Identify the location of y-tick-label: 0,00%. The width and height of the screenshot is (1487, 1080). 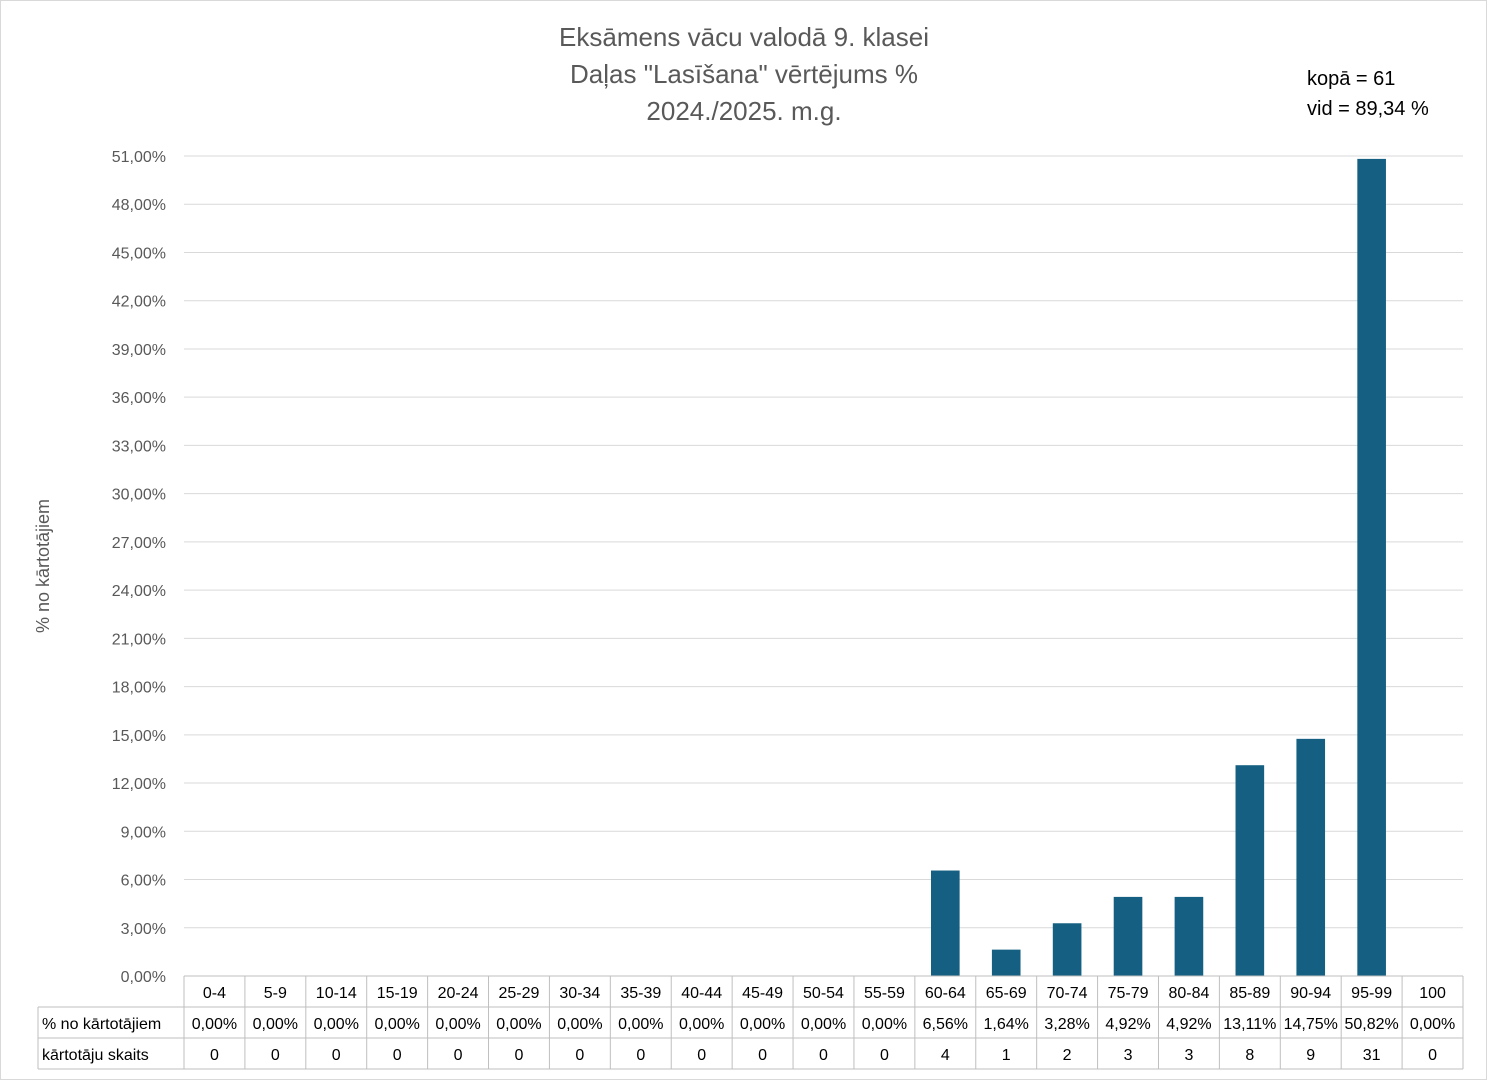
(143, 977).